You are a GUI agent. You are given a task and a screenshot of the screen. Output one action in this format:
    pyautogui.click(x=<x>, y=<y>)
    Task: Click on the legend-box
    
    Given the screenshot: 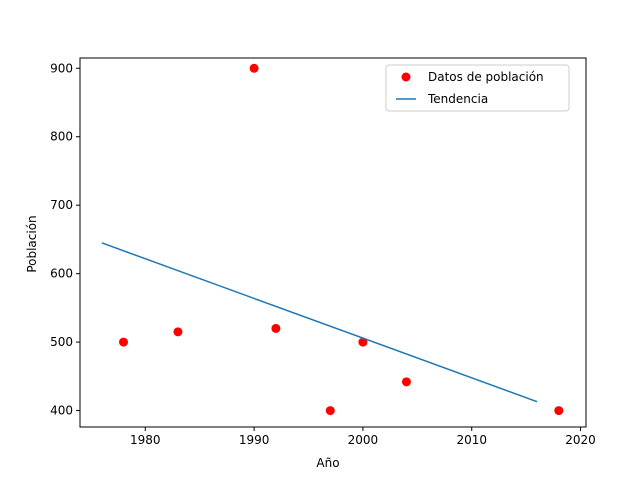 What is the action you would take?
    pyautogui.click(x=477, y=88)
    